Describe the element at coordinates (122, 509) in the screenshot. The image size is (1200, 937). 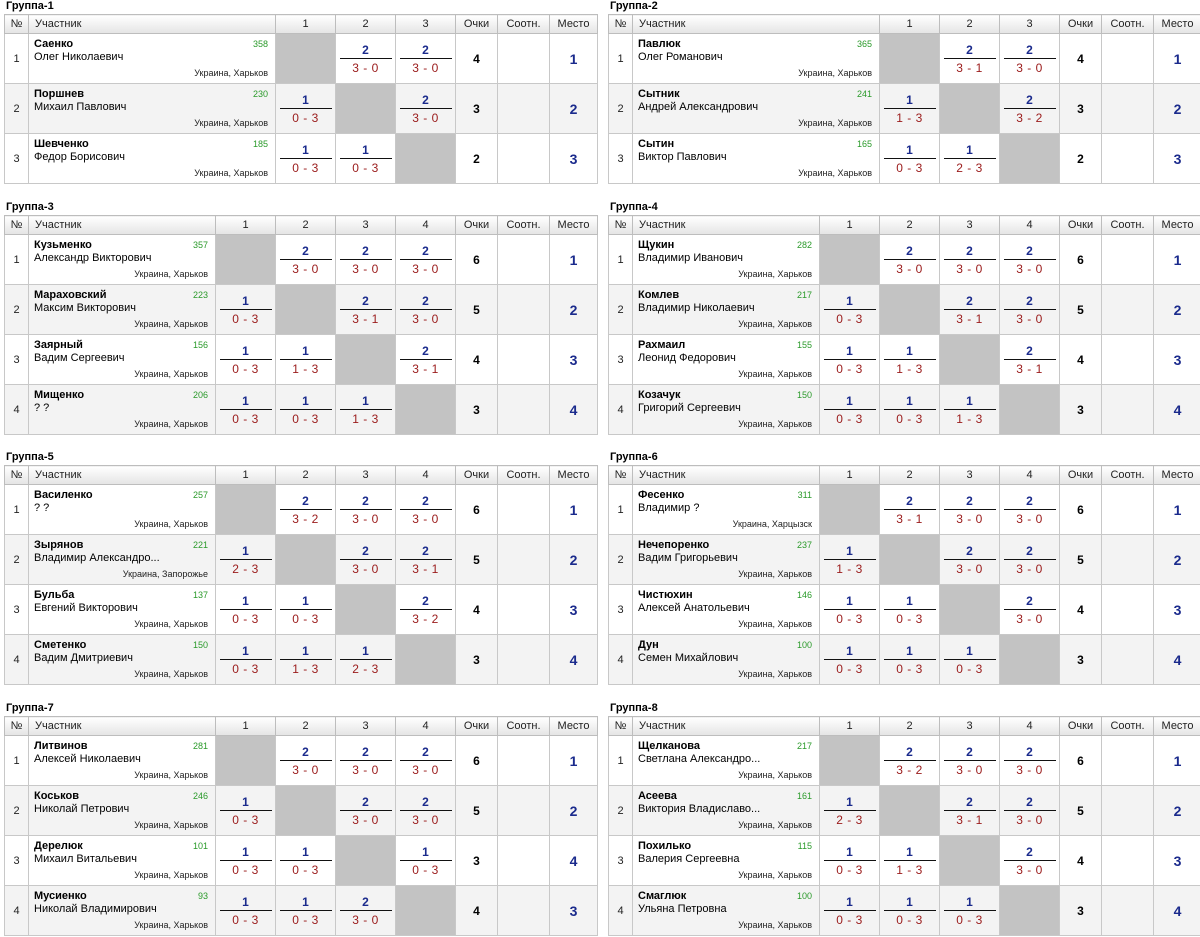
I see `player-cell: Василенко? ? 257 Украина, Харьков` at that location.